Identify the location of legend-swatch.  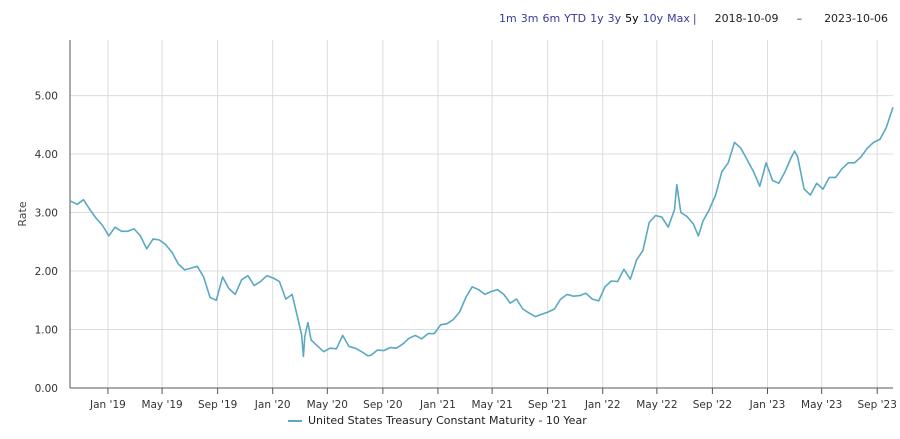
(295, 420).